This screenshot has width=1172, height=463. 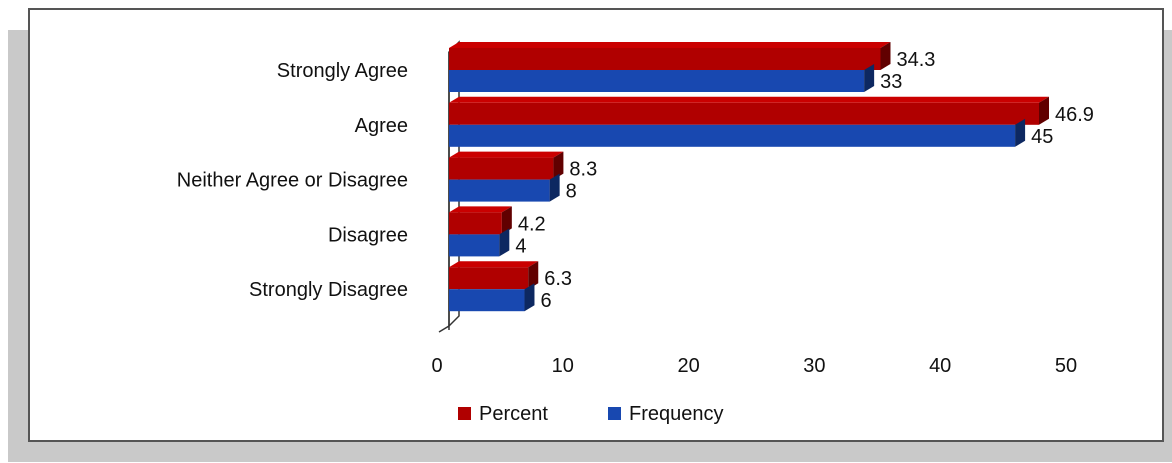 I want to click on bar-top-percent-strongly-agree, so click(x=670, y=45).